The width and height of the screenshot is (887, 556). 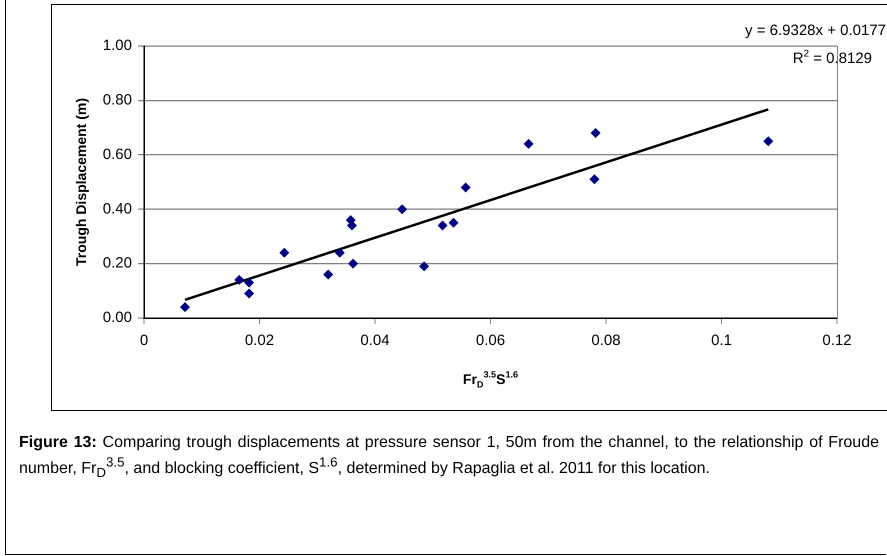 What do you see at coordinates (721, 341) in the screenshot?
I see `x-tick-label: 0.1` at bounding box center [721, 341].